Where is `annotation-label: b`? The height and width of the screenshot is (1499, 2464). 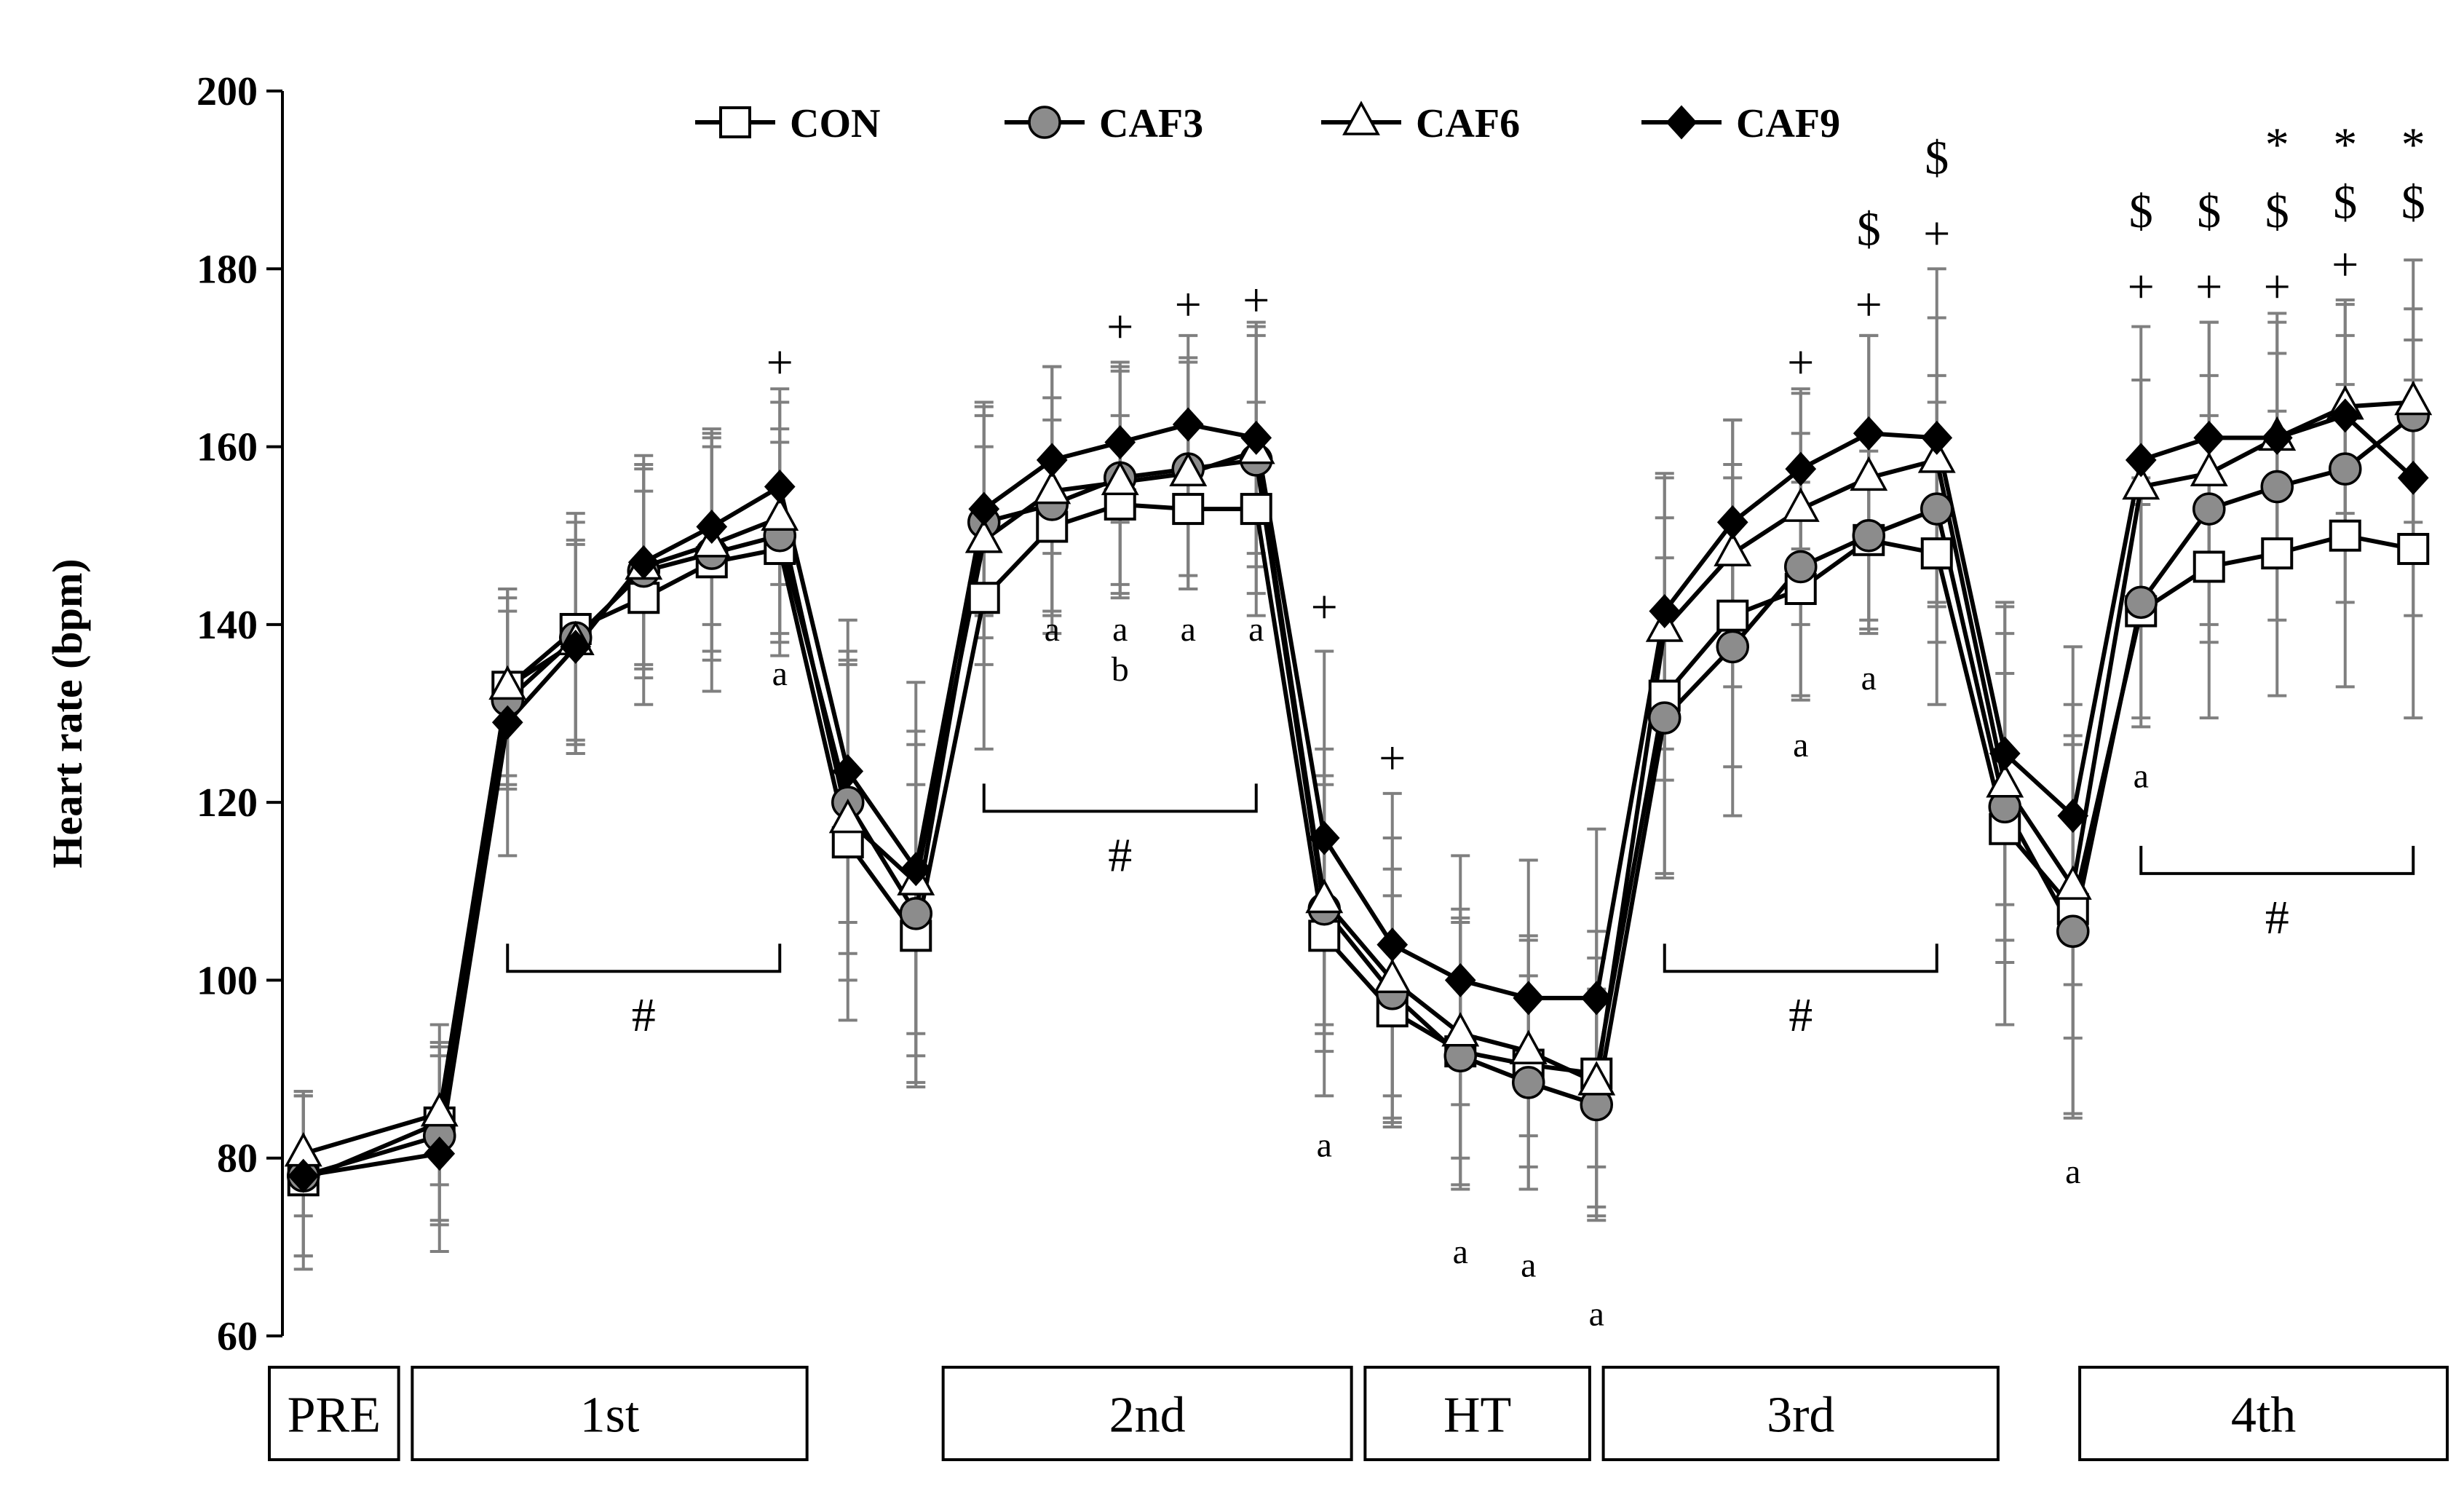 annotation-label: b is located at coordinates (1120, 669).